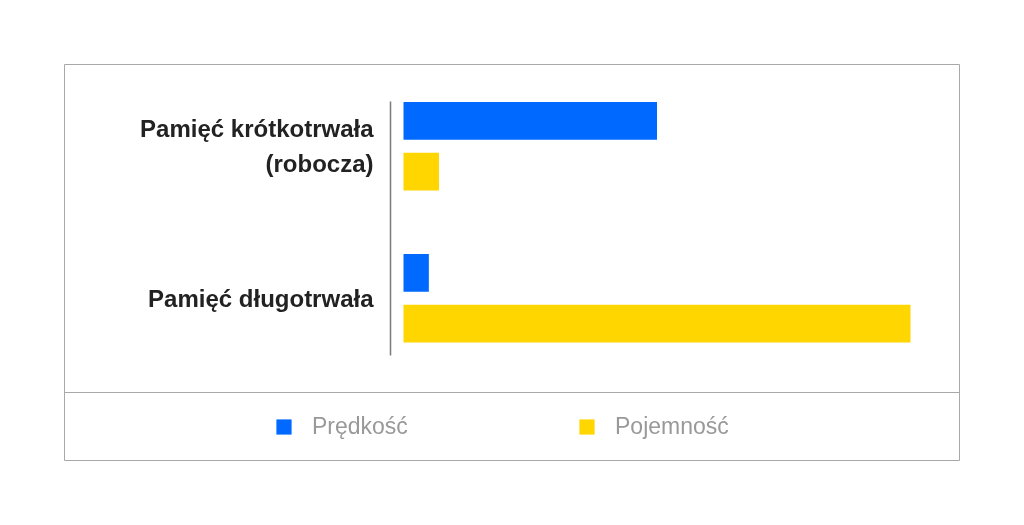 The width and height of the screenshot is (1024, 525). Describe the element at coordinates (261, 298) in the screenshot. I see `y-tick-label: Pamięć długotrwała` at that location.